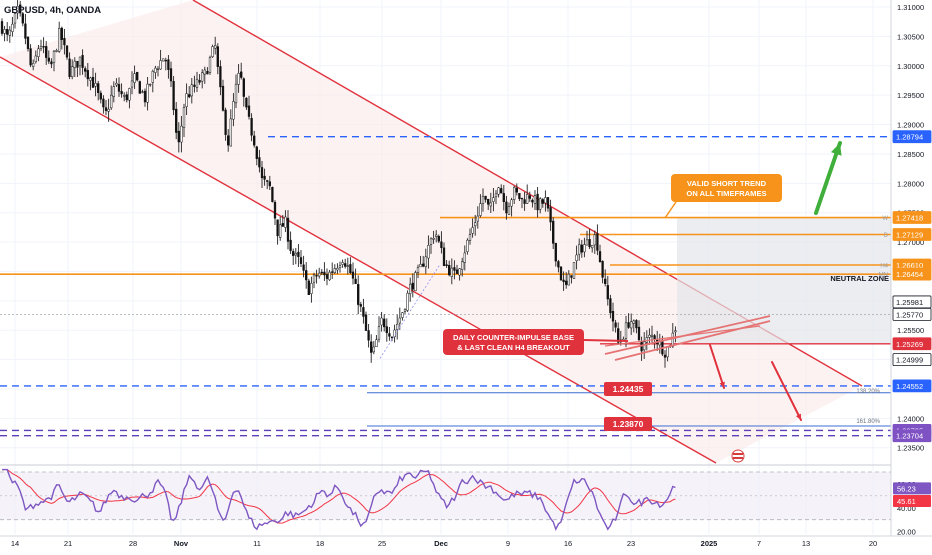 The height and width of the screenshot is (555, 932). What do you see at coordinates (133, 543) in the screenshot?
I see `time-tick: 28` at bounding box center [133, 543].